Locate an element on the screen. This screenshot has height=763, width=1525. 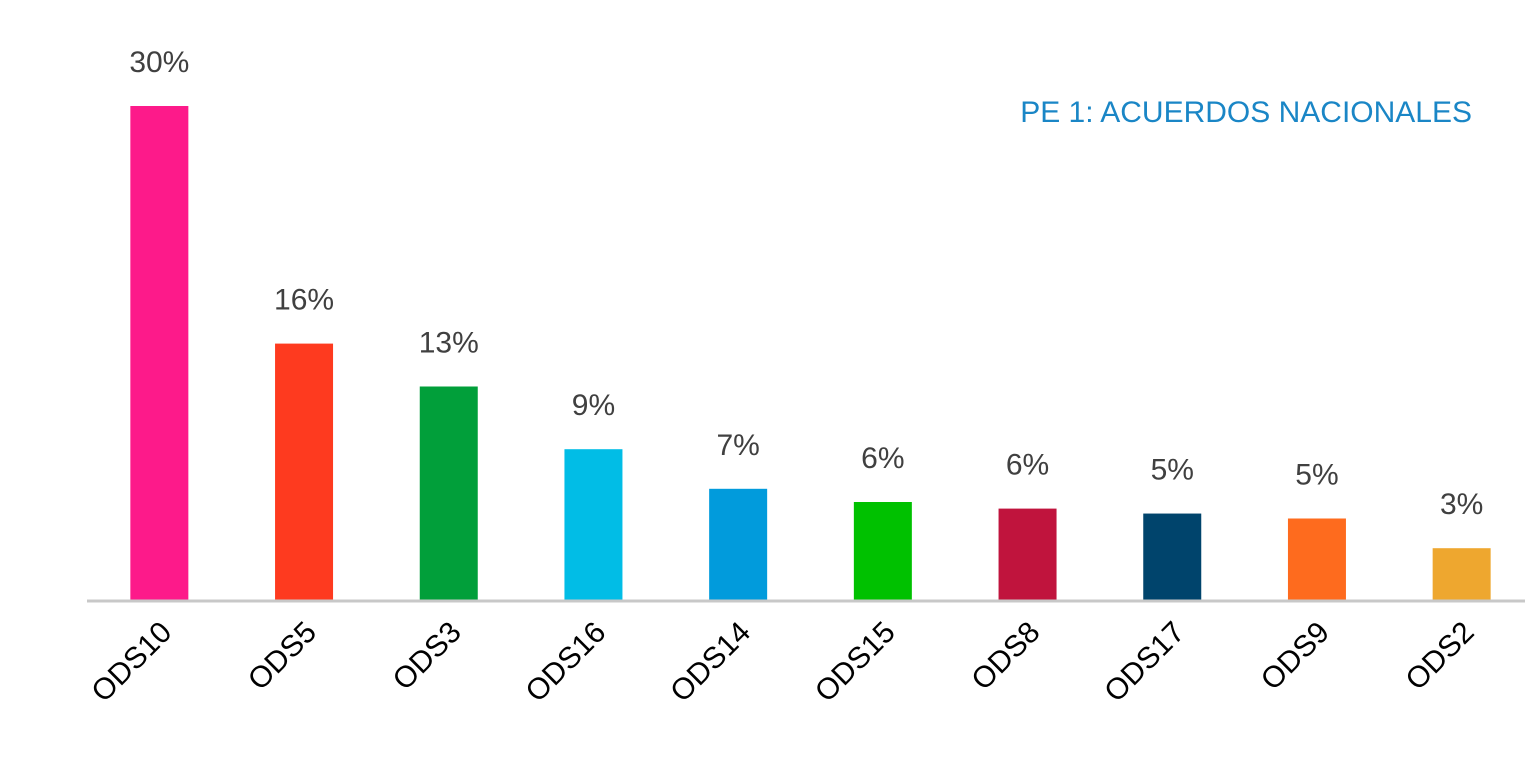
x-tick-label: ODS17 is located at coordinates (1144, 662).